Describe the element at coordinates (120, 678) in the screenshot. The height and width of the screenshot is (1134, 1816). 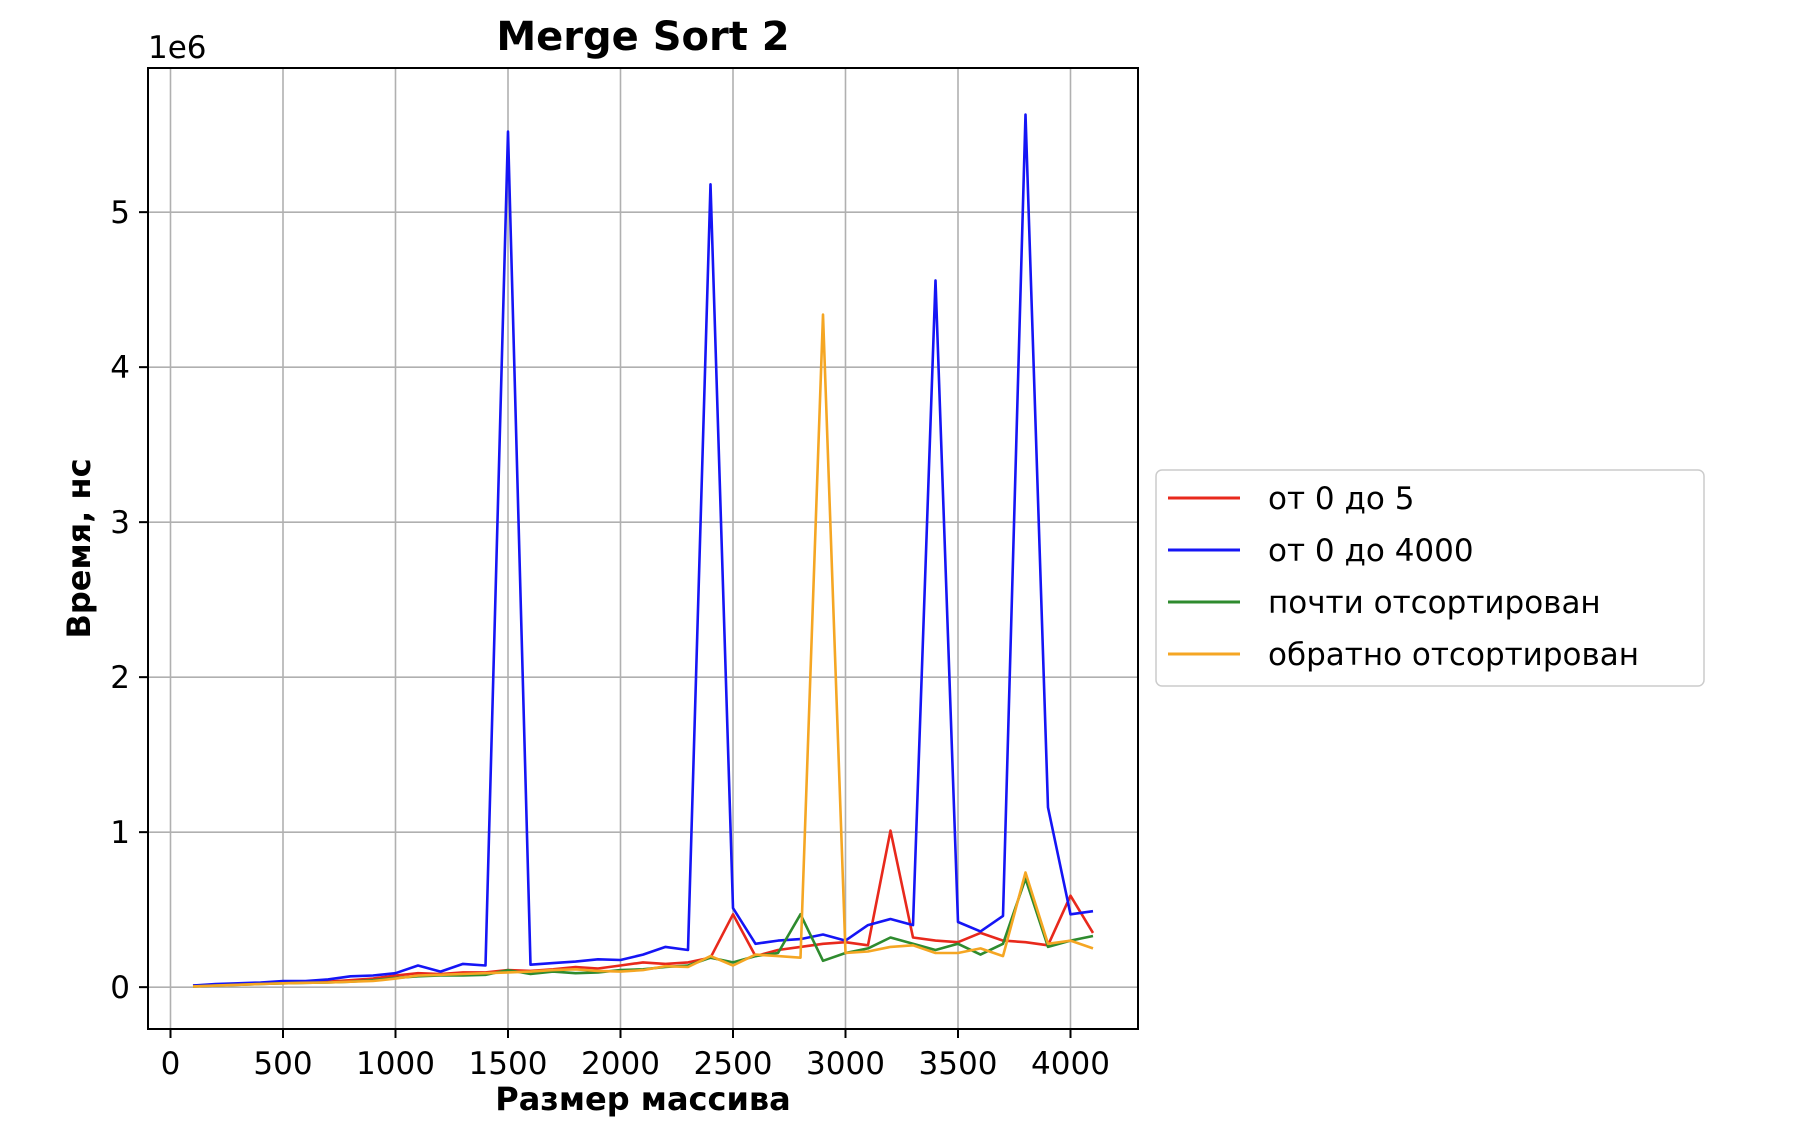
I see `y-tick-label: 2` at that location.